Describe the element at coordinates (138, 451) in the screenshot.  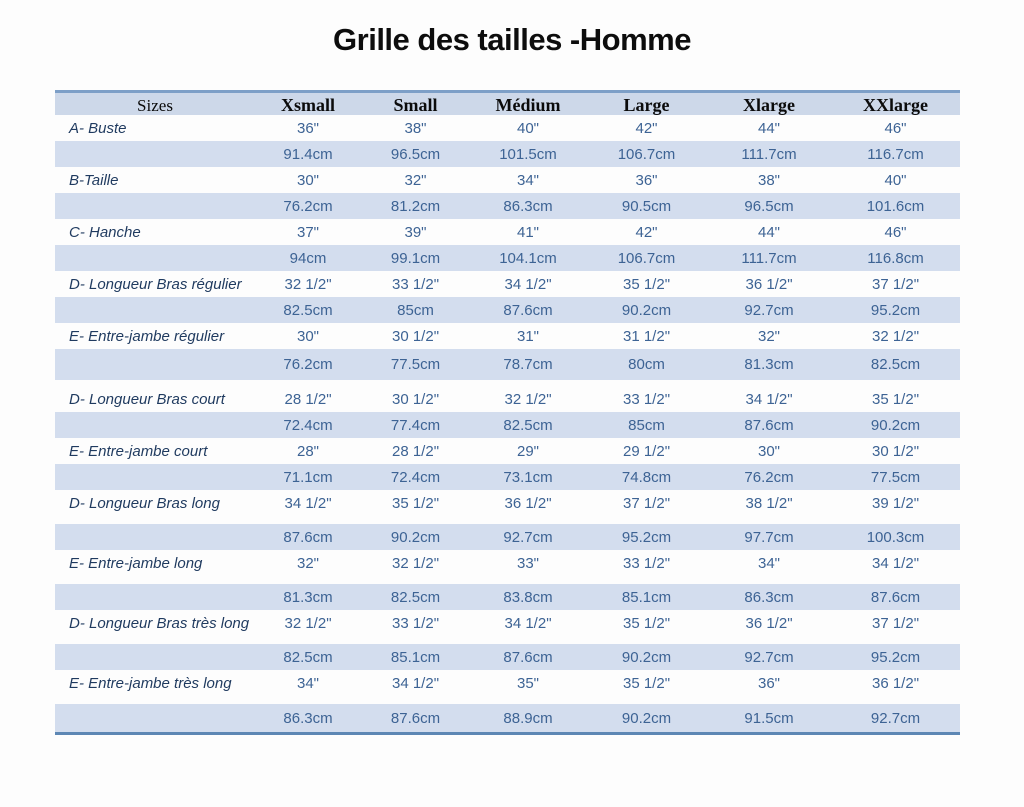
I see `row-label: E- Entre-jambe court` at that location.